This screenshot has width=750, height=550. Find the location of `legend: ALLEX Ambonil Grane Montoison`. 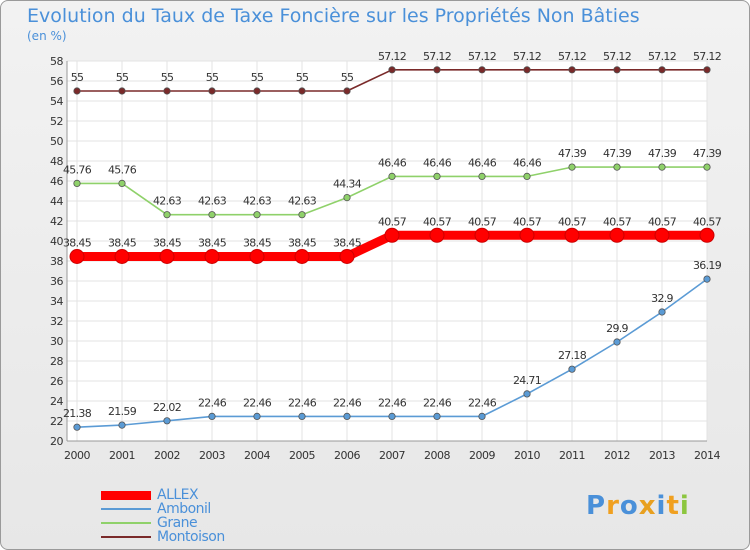

legend: ALLEX Ambonil Grane Montoison is located at coordinates (201, 516).